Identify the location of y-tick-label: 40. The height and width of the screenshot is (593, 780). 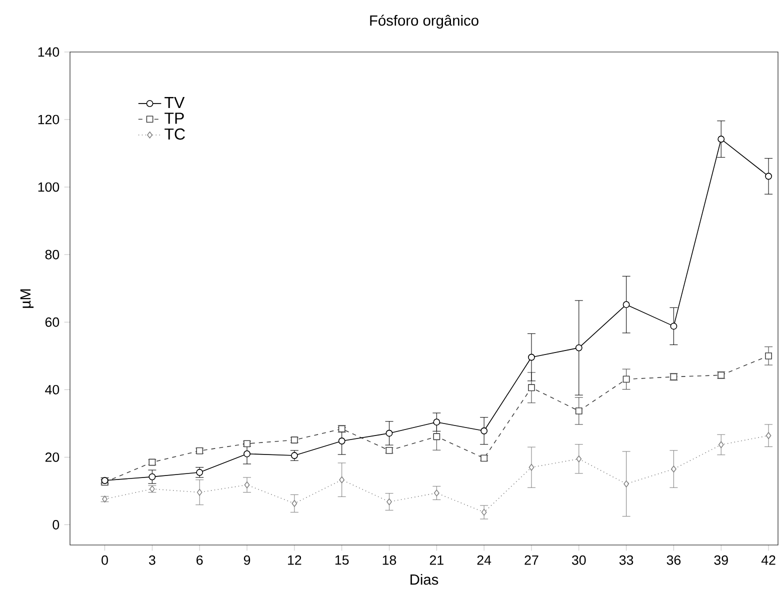
(52, 389).